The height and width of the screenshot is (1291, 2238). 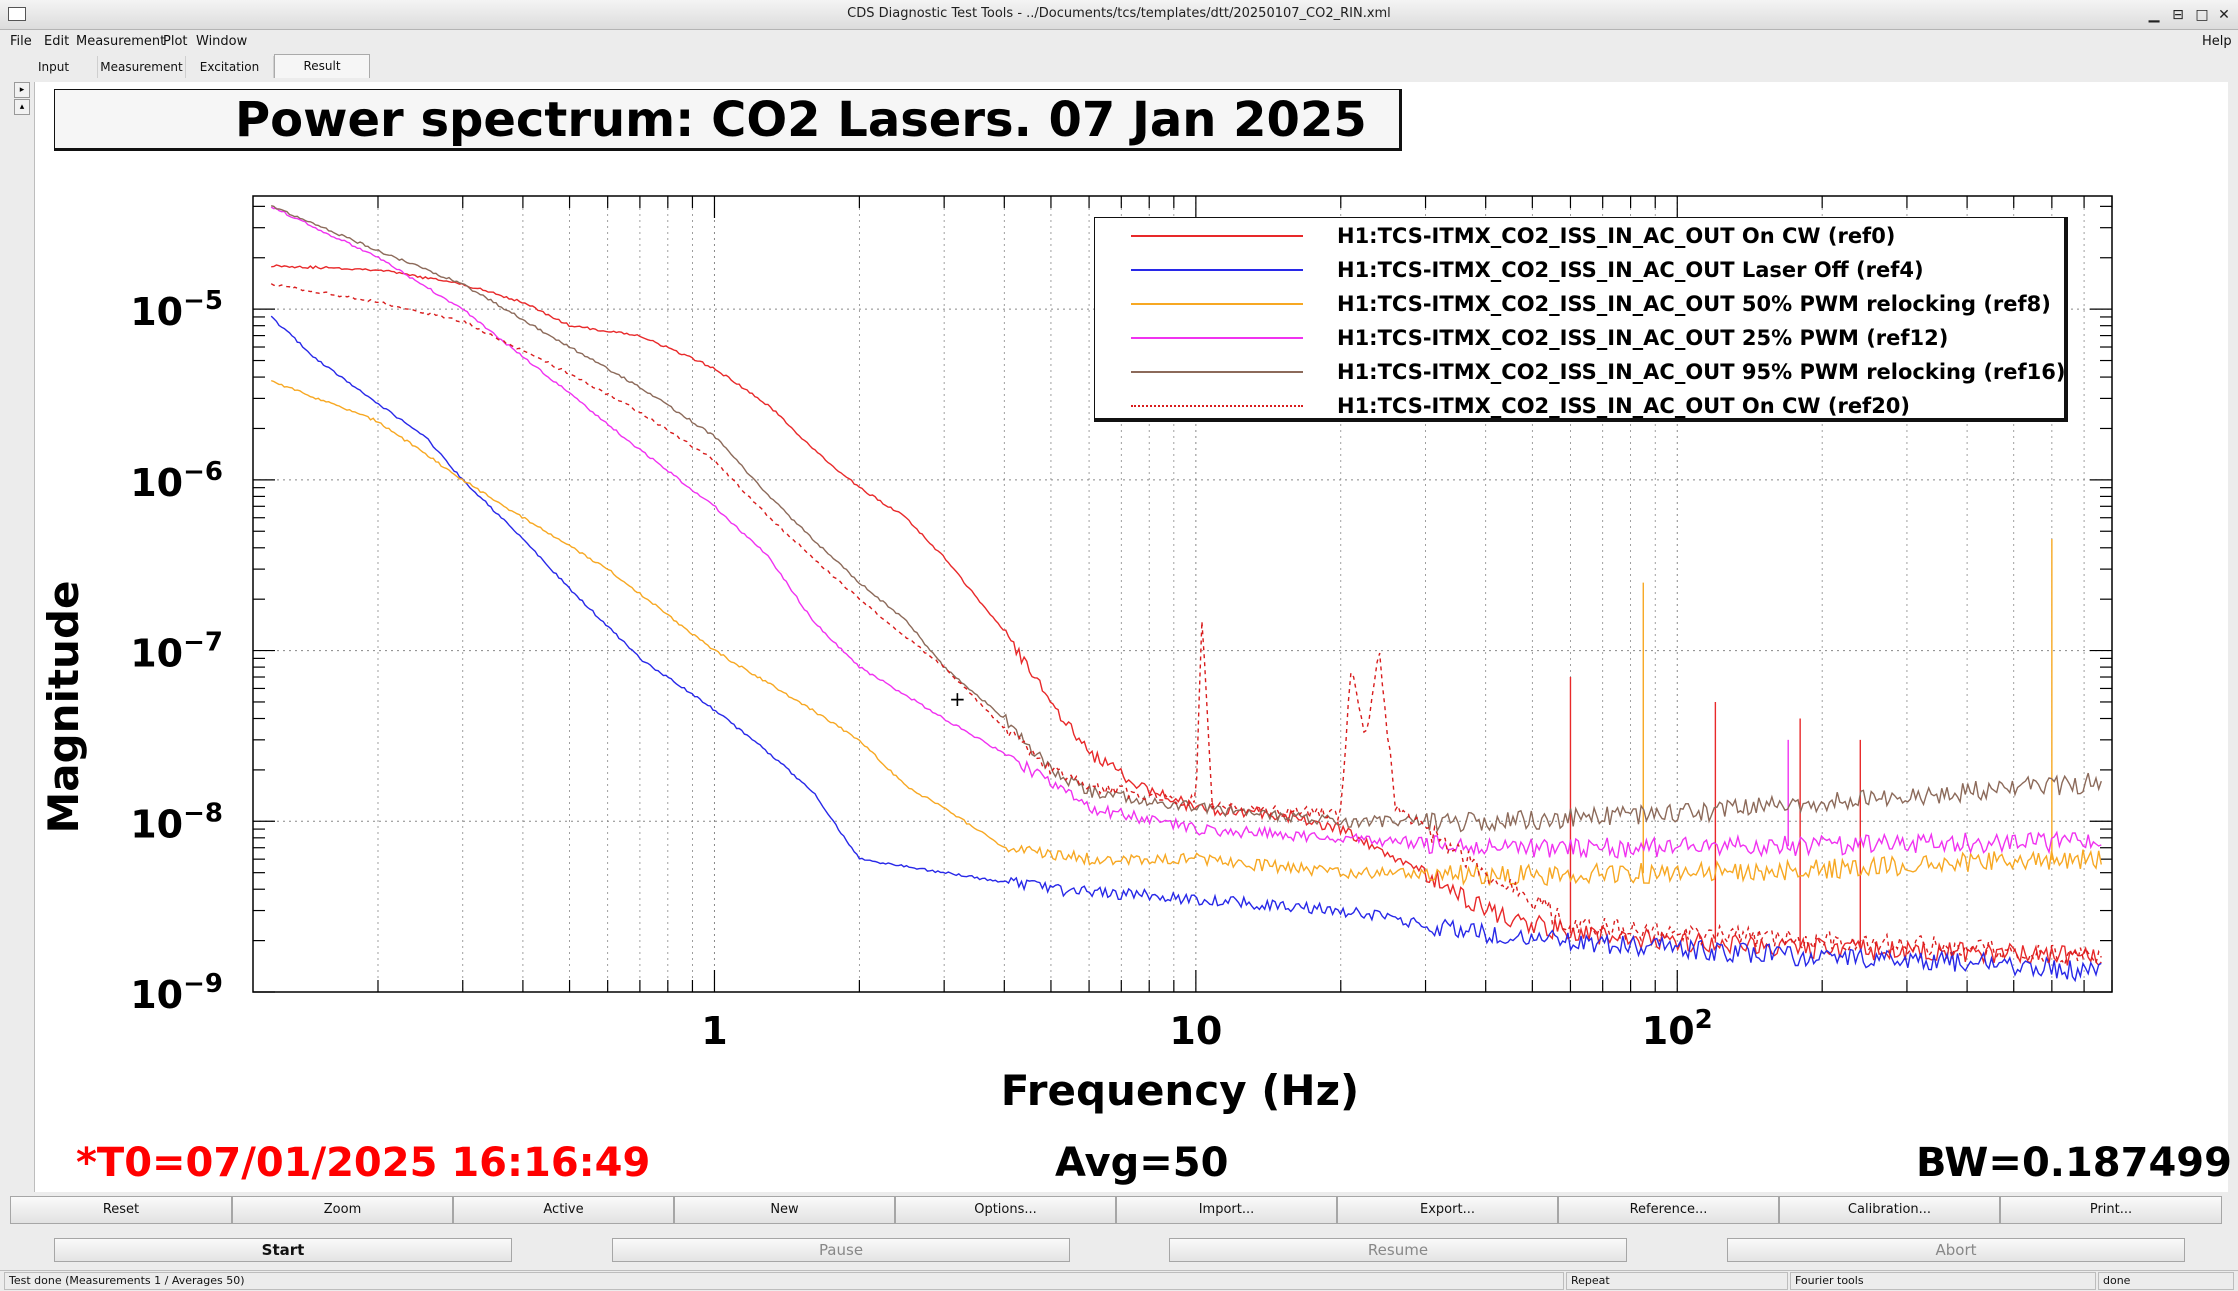 What do you see at coordinates (22, 90) in the screenshot?
I see `arrow-right-icon: ▸` at bounding box center [22, 90].